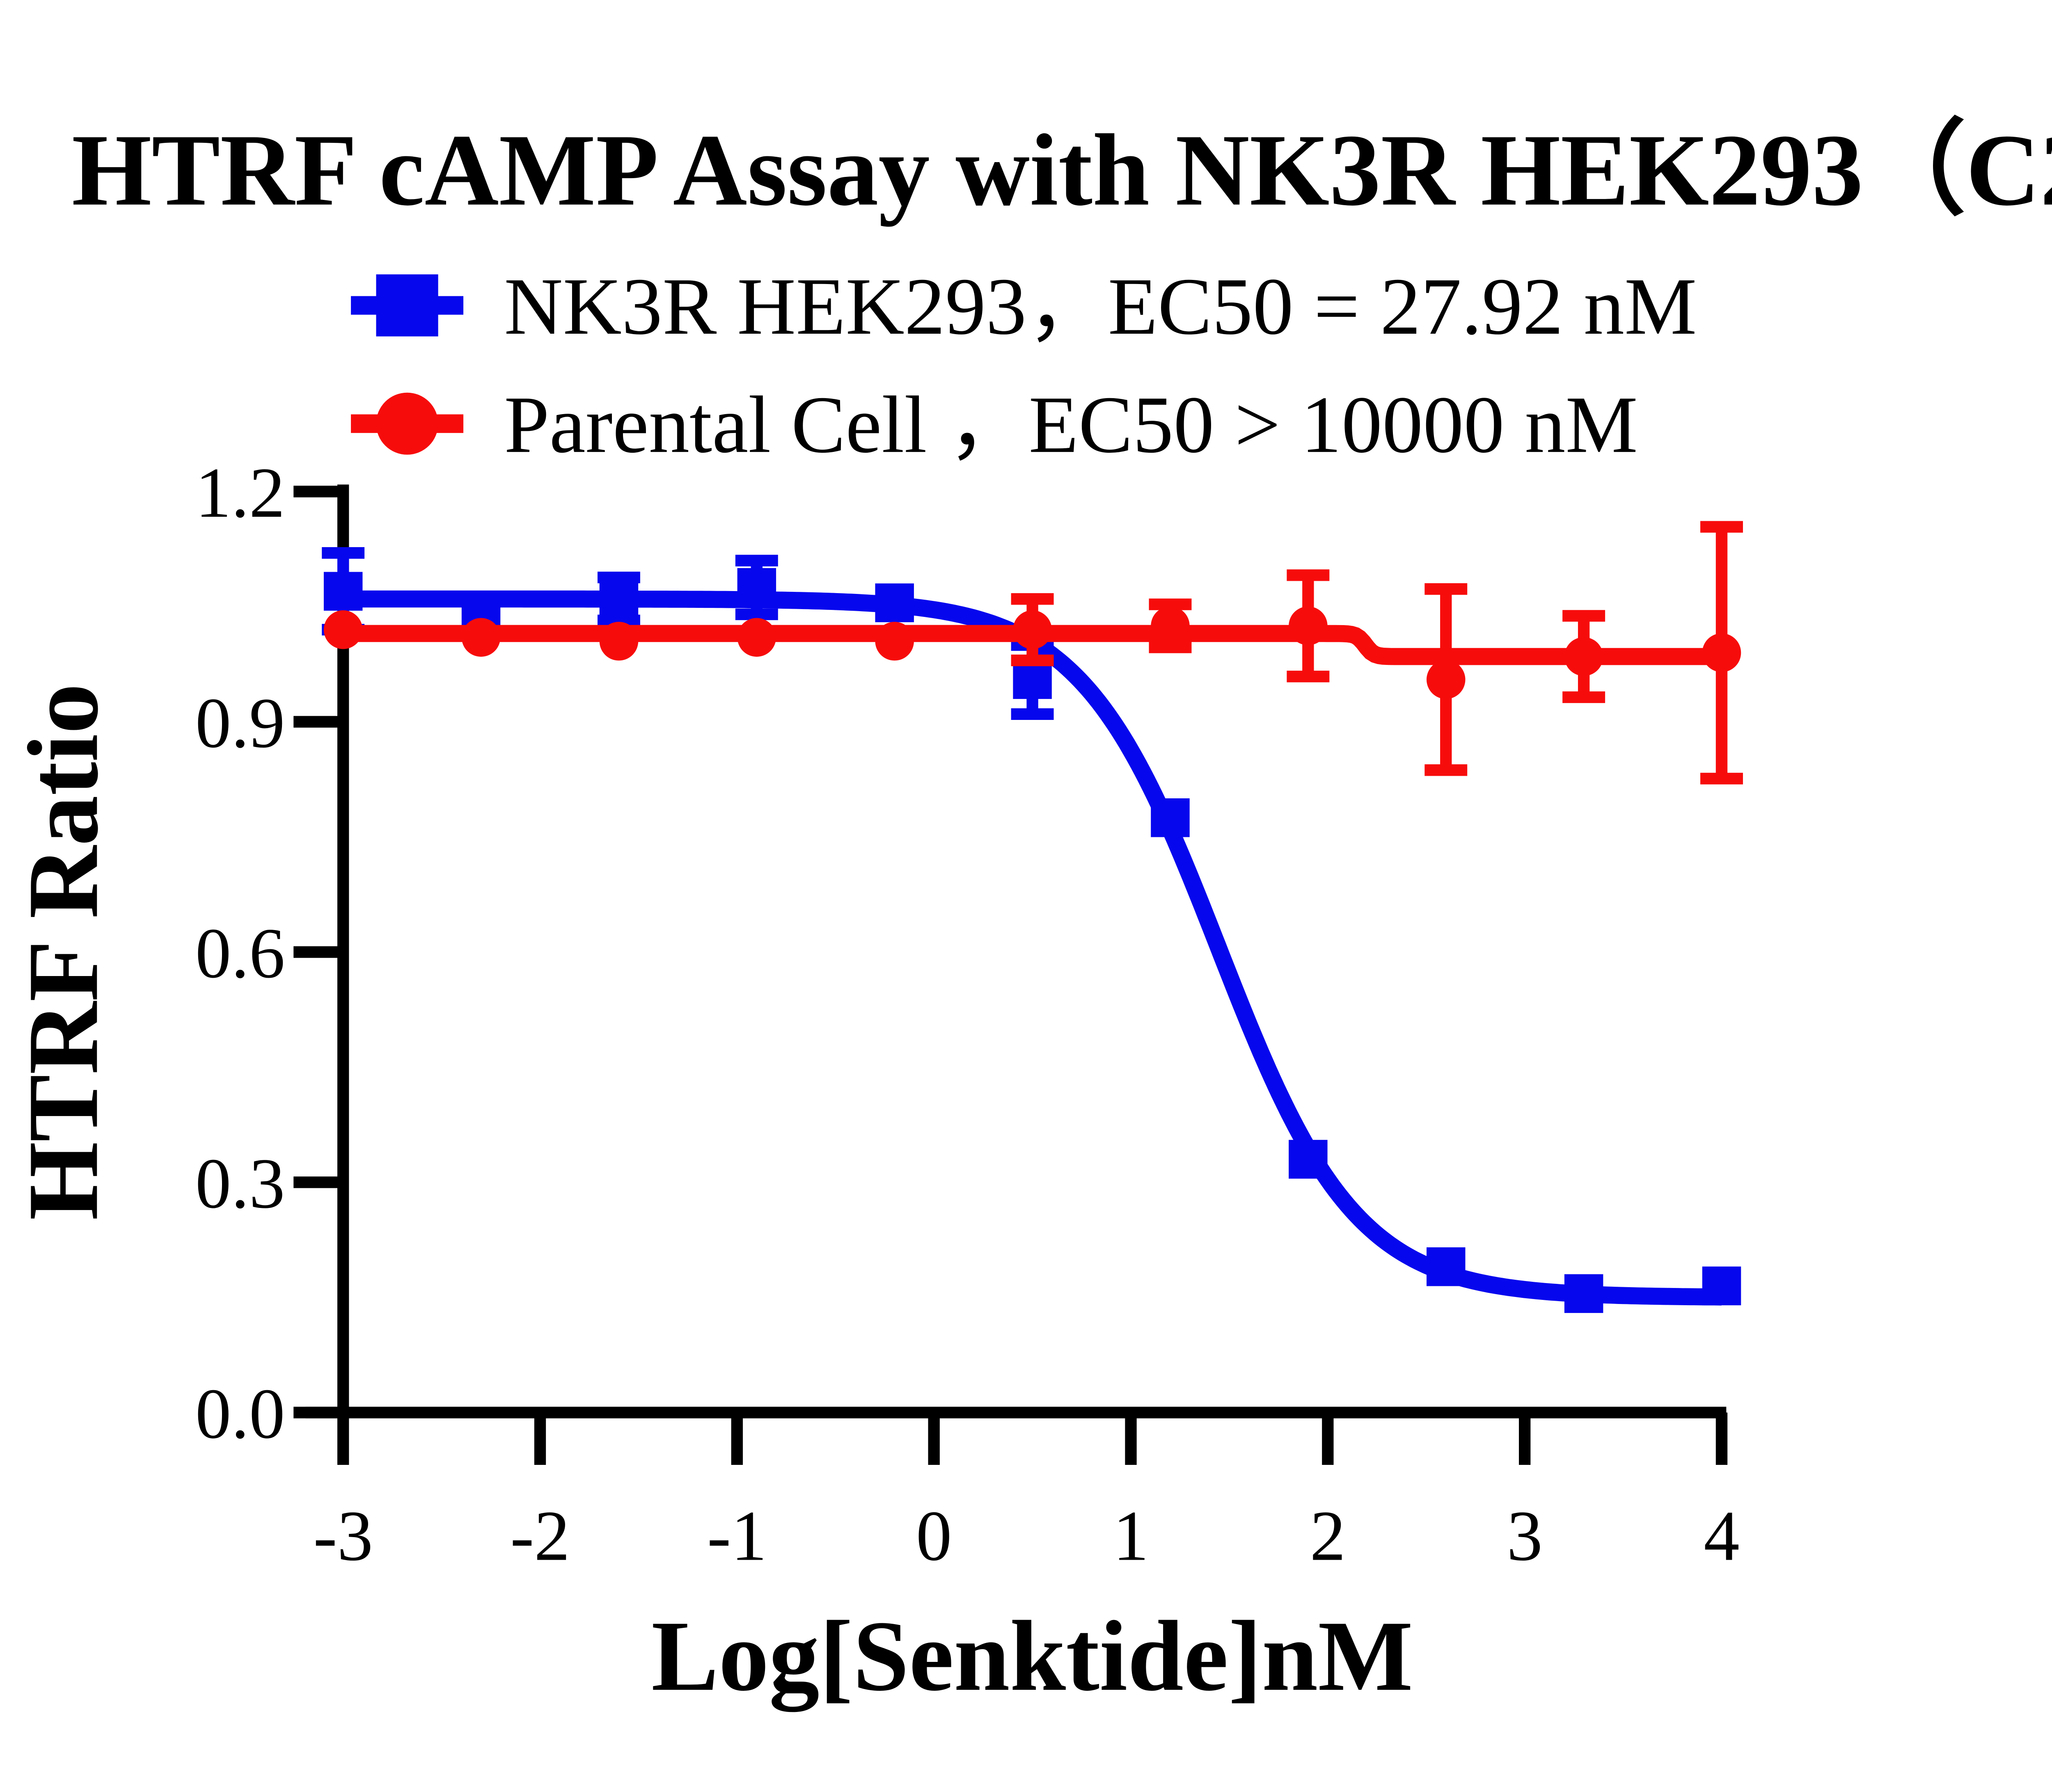 Image resolution: width=2052 pixels, height=1792 pixels. What do you see at coordinates (240, 1183) in the screenshot?
I see `y-tick-label: 0.3` at bounding box center [240, 1183].